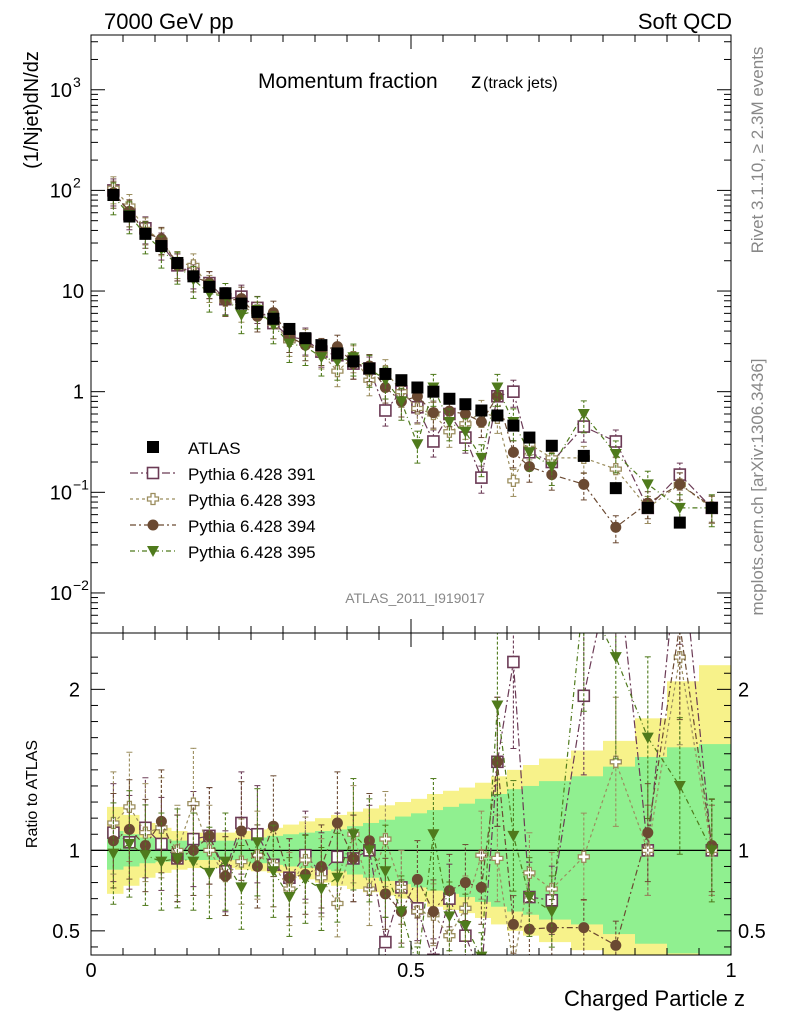 Image resolution: width=786 pixels, height=1024 pixels. Describe the element at coordinates (654, 998) in the screenshot. I see `x-axis-label: Charged Particle z` at that location.